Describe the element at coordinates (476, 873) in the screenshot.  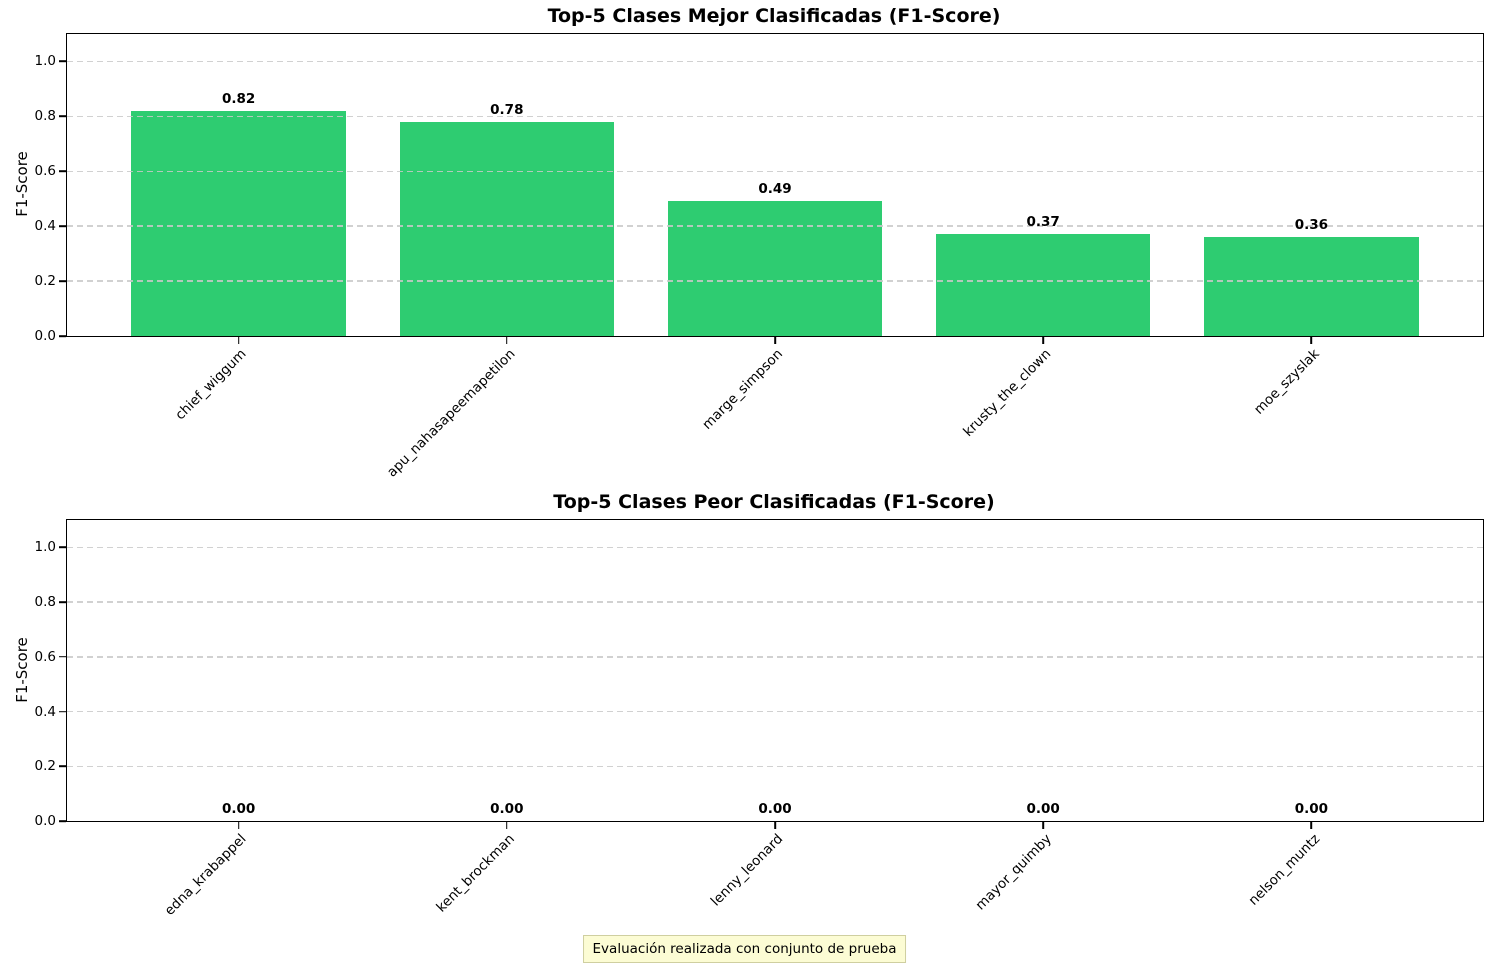
I see `x-category-label: kent_brockman` at that location.